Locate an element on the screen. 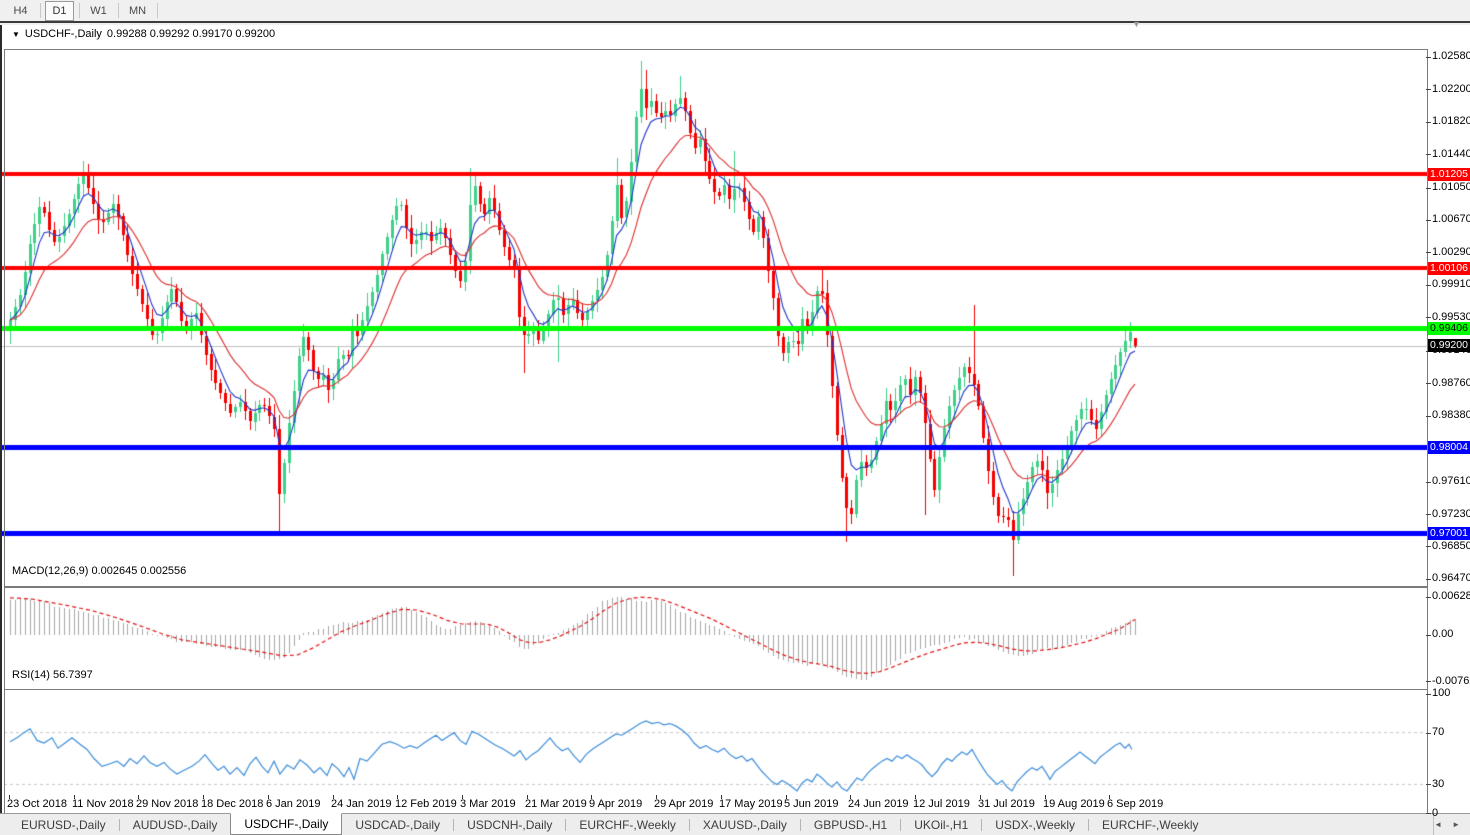 The width and height of the screenshot is (1470, 835). tab-usdcad-daily: USDCAD-,Daily is located at coordinates (398, 824).